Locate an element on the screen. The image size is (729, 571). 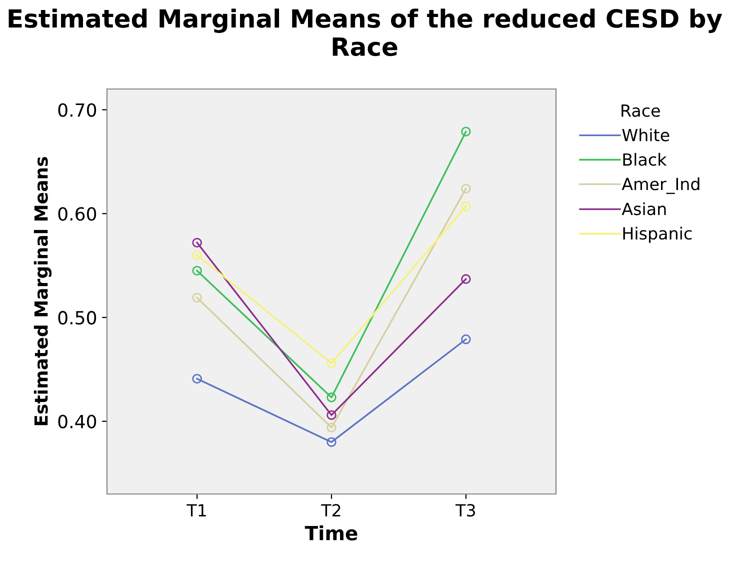
y-tick-label: 0.40 is located at coordinates (77, 421).